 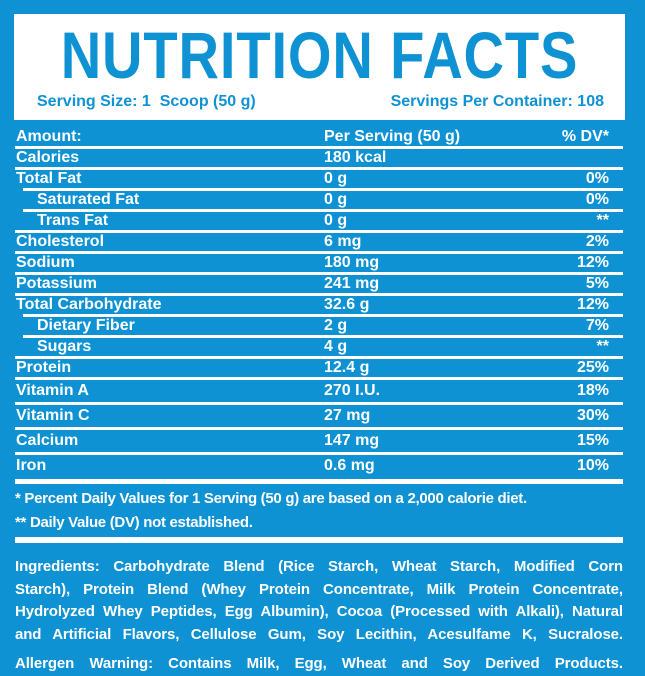 What do you see at coordinates (319, 221) in the screenshot?
I see `table-row-trans-fat: Trans Fat 0 g **` at bounding box center [319, 221].